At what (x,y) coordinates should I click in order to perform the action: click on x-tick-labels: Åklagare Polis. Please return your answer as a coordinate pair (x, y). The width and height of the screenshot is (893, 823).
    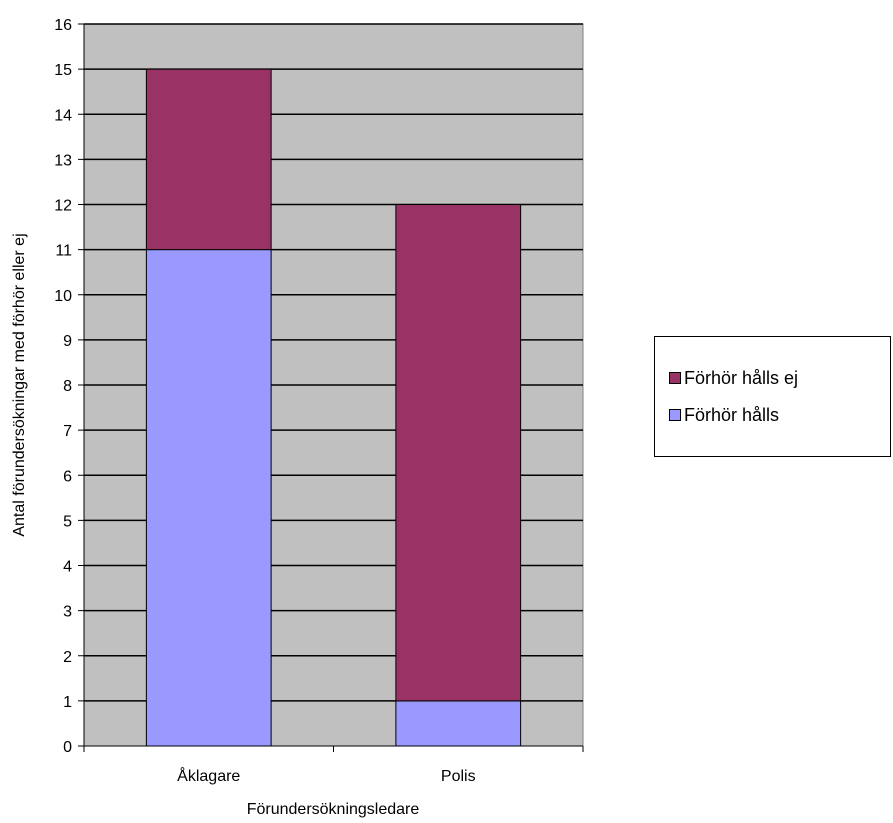
    Looking at the image, I should click on (326, 775).